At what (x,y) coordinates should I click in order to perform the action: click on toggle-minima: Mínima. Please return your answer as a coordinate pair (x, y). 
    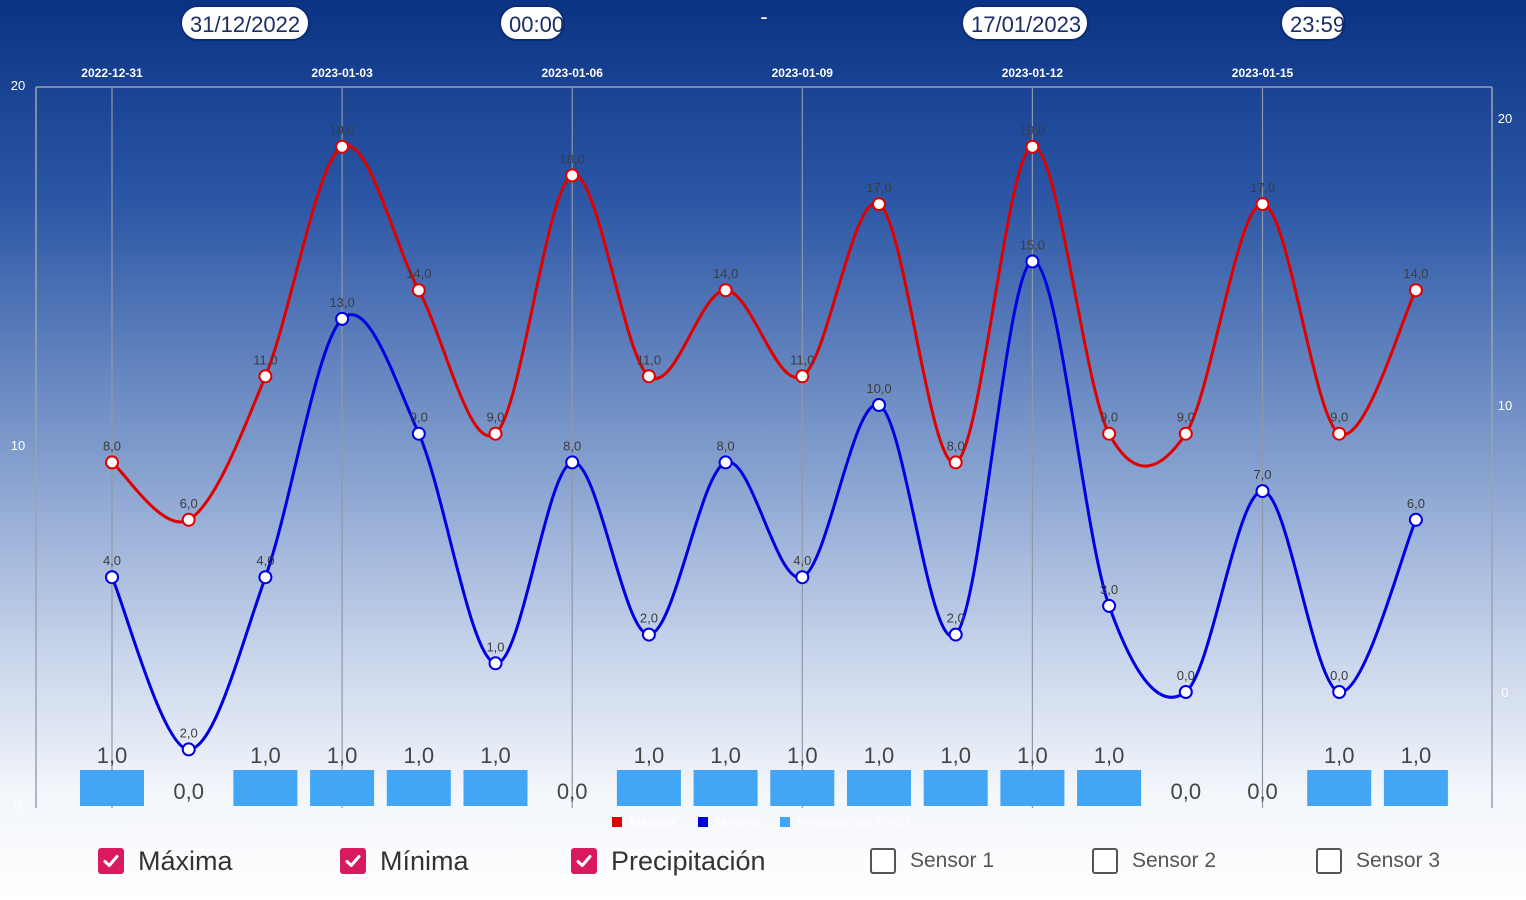
    Looking at the image, I should click on (404, 861).